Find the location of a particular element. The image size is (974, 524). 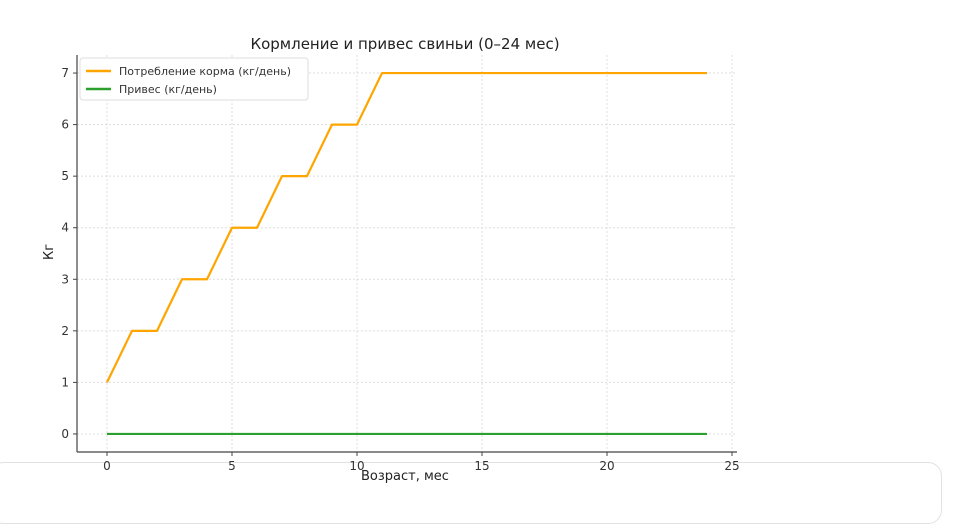

x-axis-label: Возраст, мес is located at coordinates (405, 476).